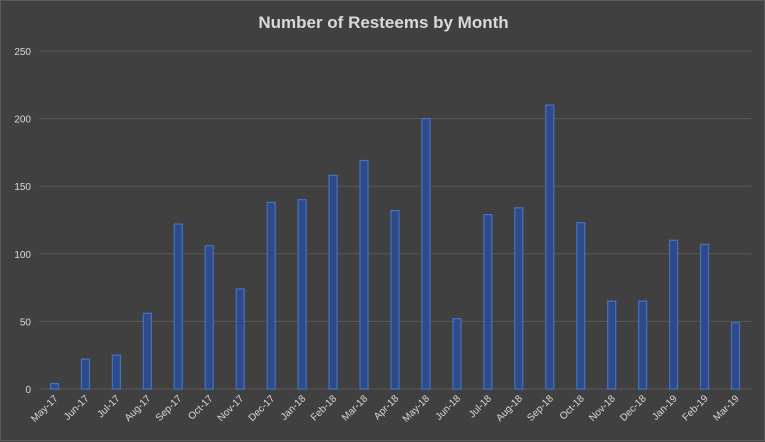 The width and height of the screenshot is (765, 442). I want to click on x-tick-label: Aug-18, so click(509, 408).